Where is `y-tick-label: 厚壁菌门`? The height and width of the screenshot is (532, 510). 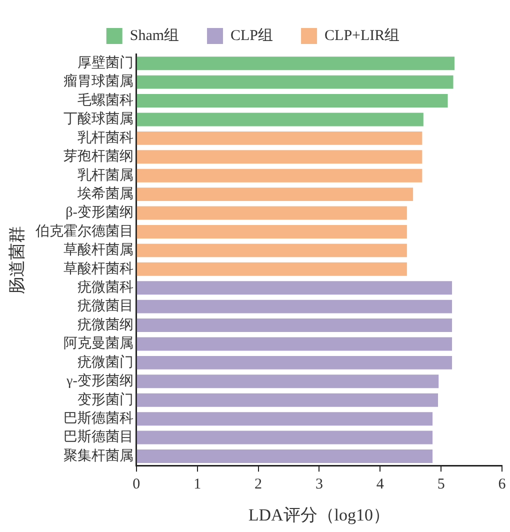 y-tick-label: 厚壁菌门 is located at coordinates (105, 63).